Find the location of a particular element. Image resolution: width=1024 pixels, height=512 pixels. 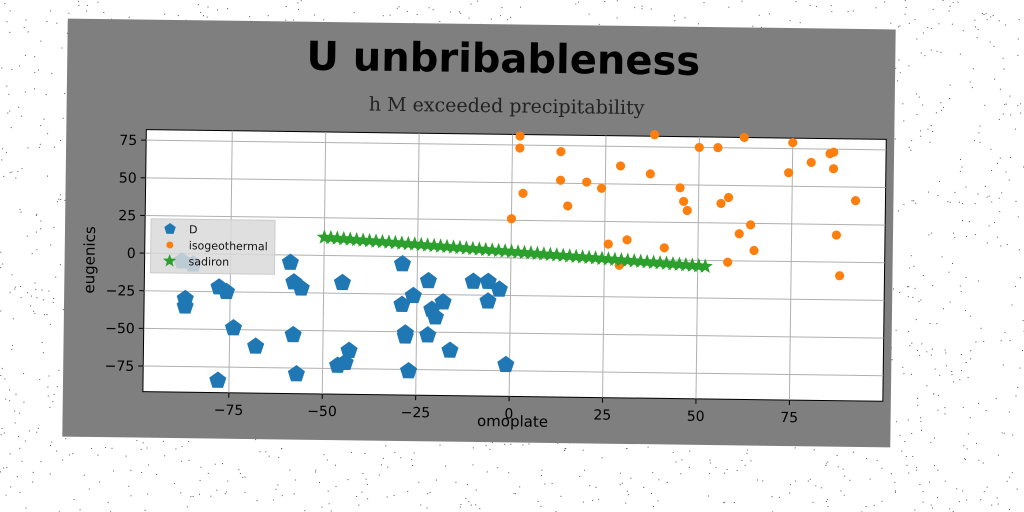

x-tick-label: −75 is located at coordinates (229, 411).